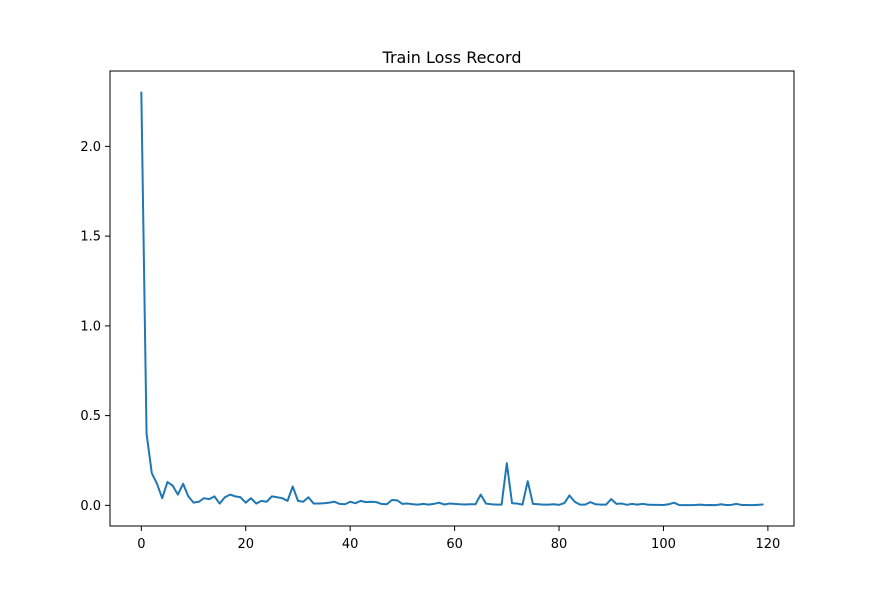  I want to click on x-tick-label: 40, so click(350, 544).